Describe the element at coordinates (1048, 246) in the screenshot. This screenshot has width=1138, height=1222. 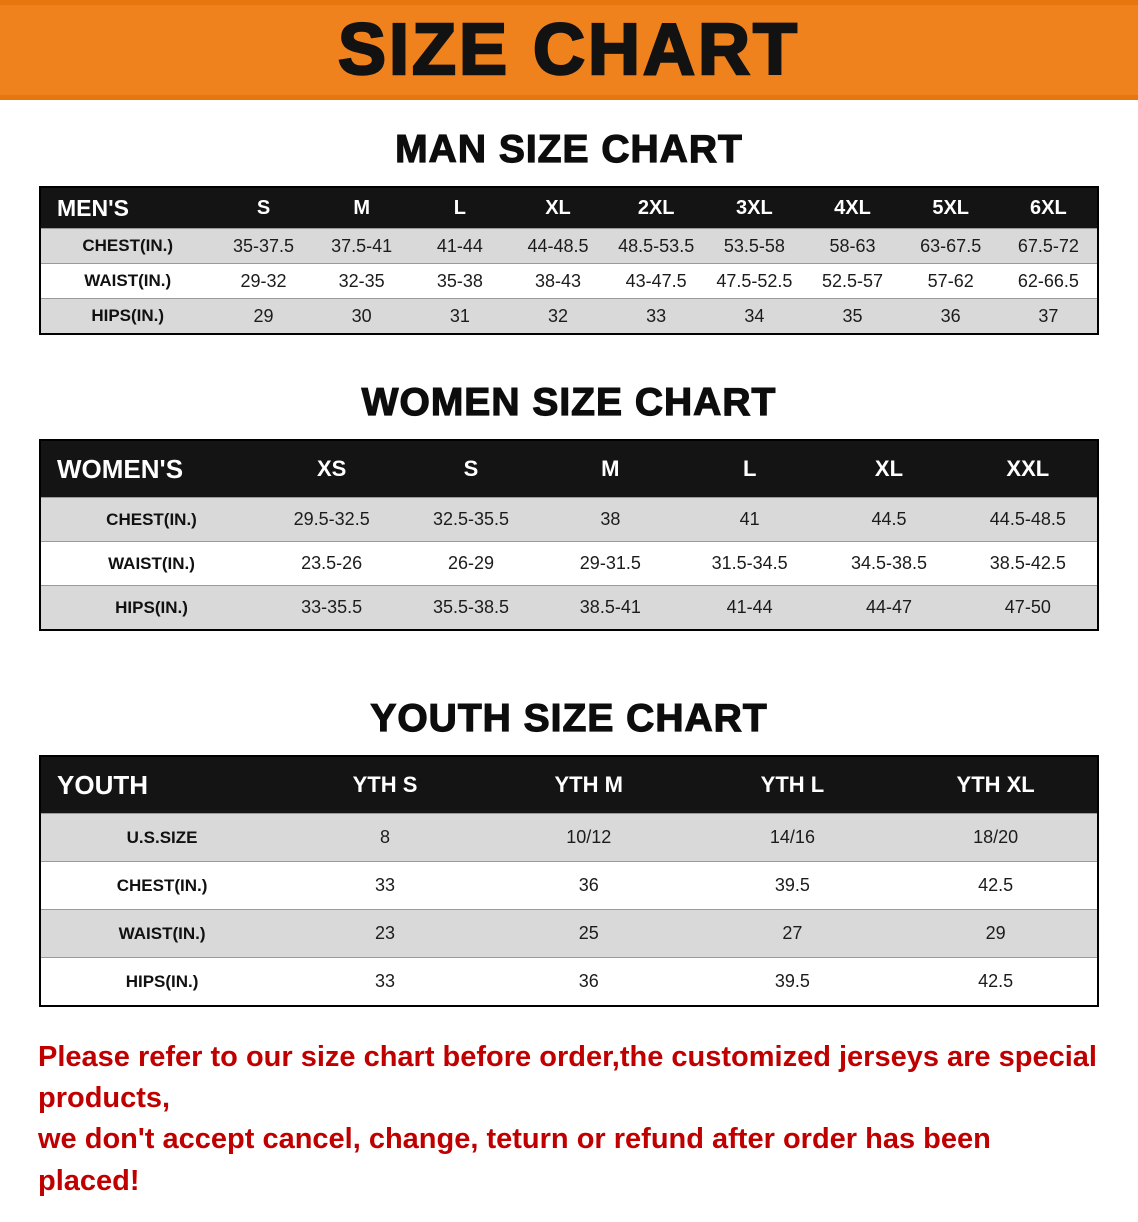
I see `value-cell: 67.5-72` at that location.